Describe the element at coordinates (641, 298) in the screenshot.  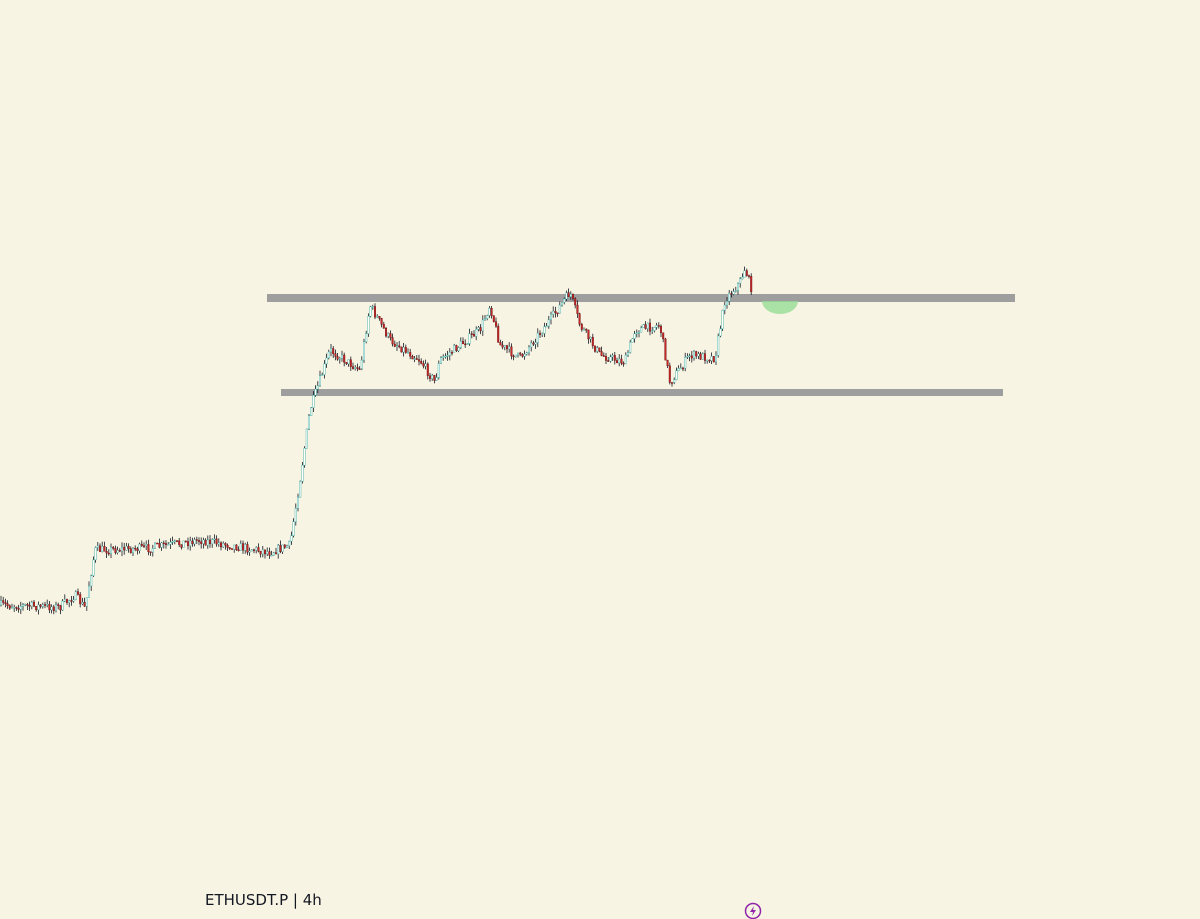
I see `resistance-zone` at that location.